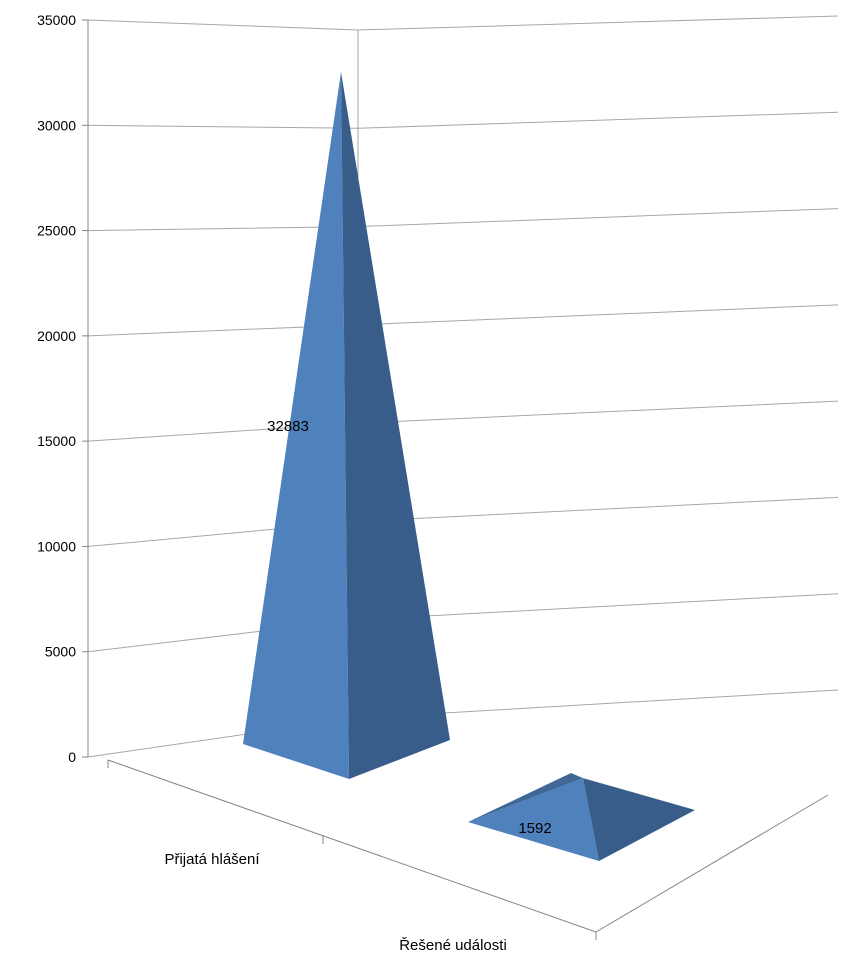  What do you see at coordinates (56, 125) in the screenshot?
I see `y-tick-label: 30000` at bounding box center [56, 125].